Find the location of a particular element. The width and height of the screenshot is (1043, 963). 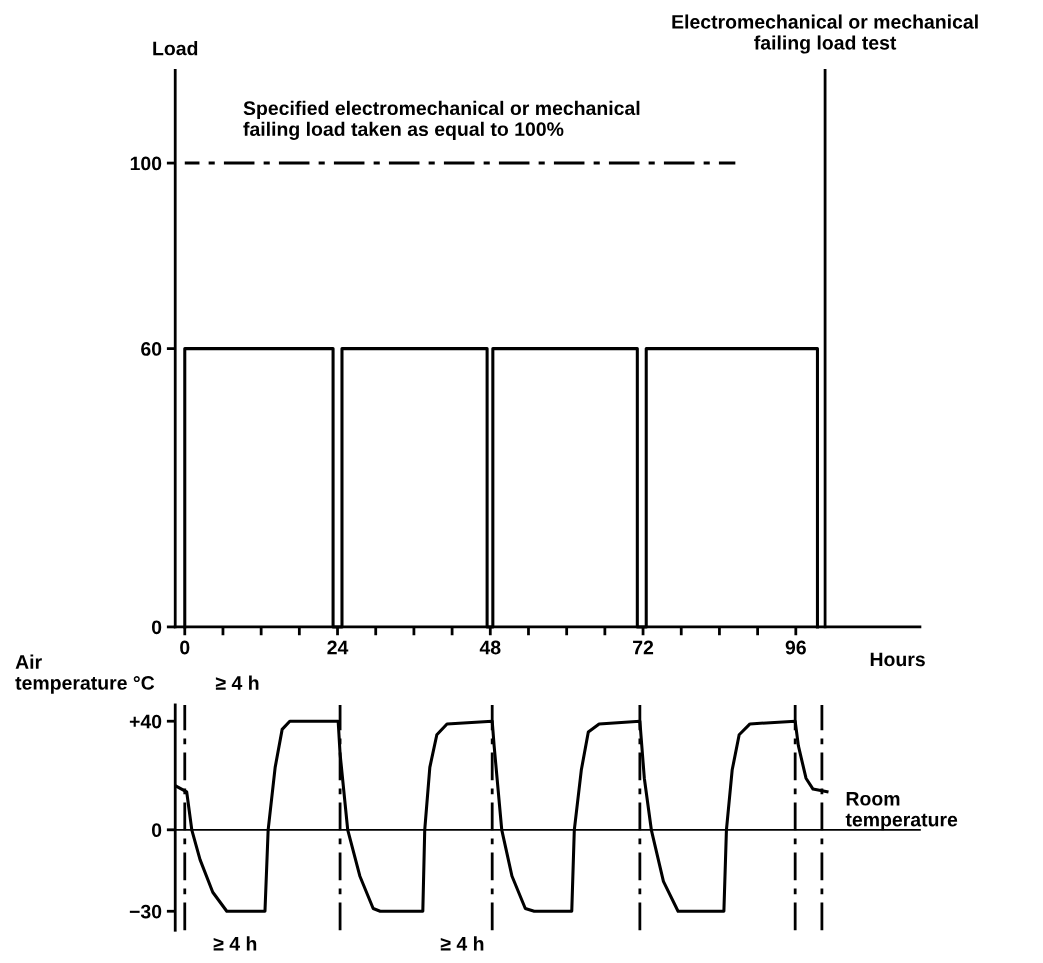

y-tick-label: +40 is located at coordinates (145, 721).